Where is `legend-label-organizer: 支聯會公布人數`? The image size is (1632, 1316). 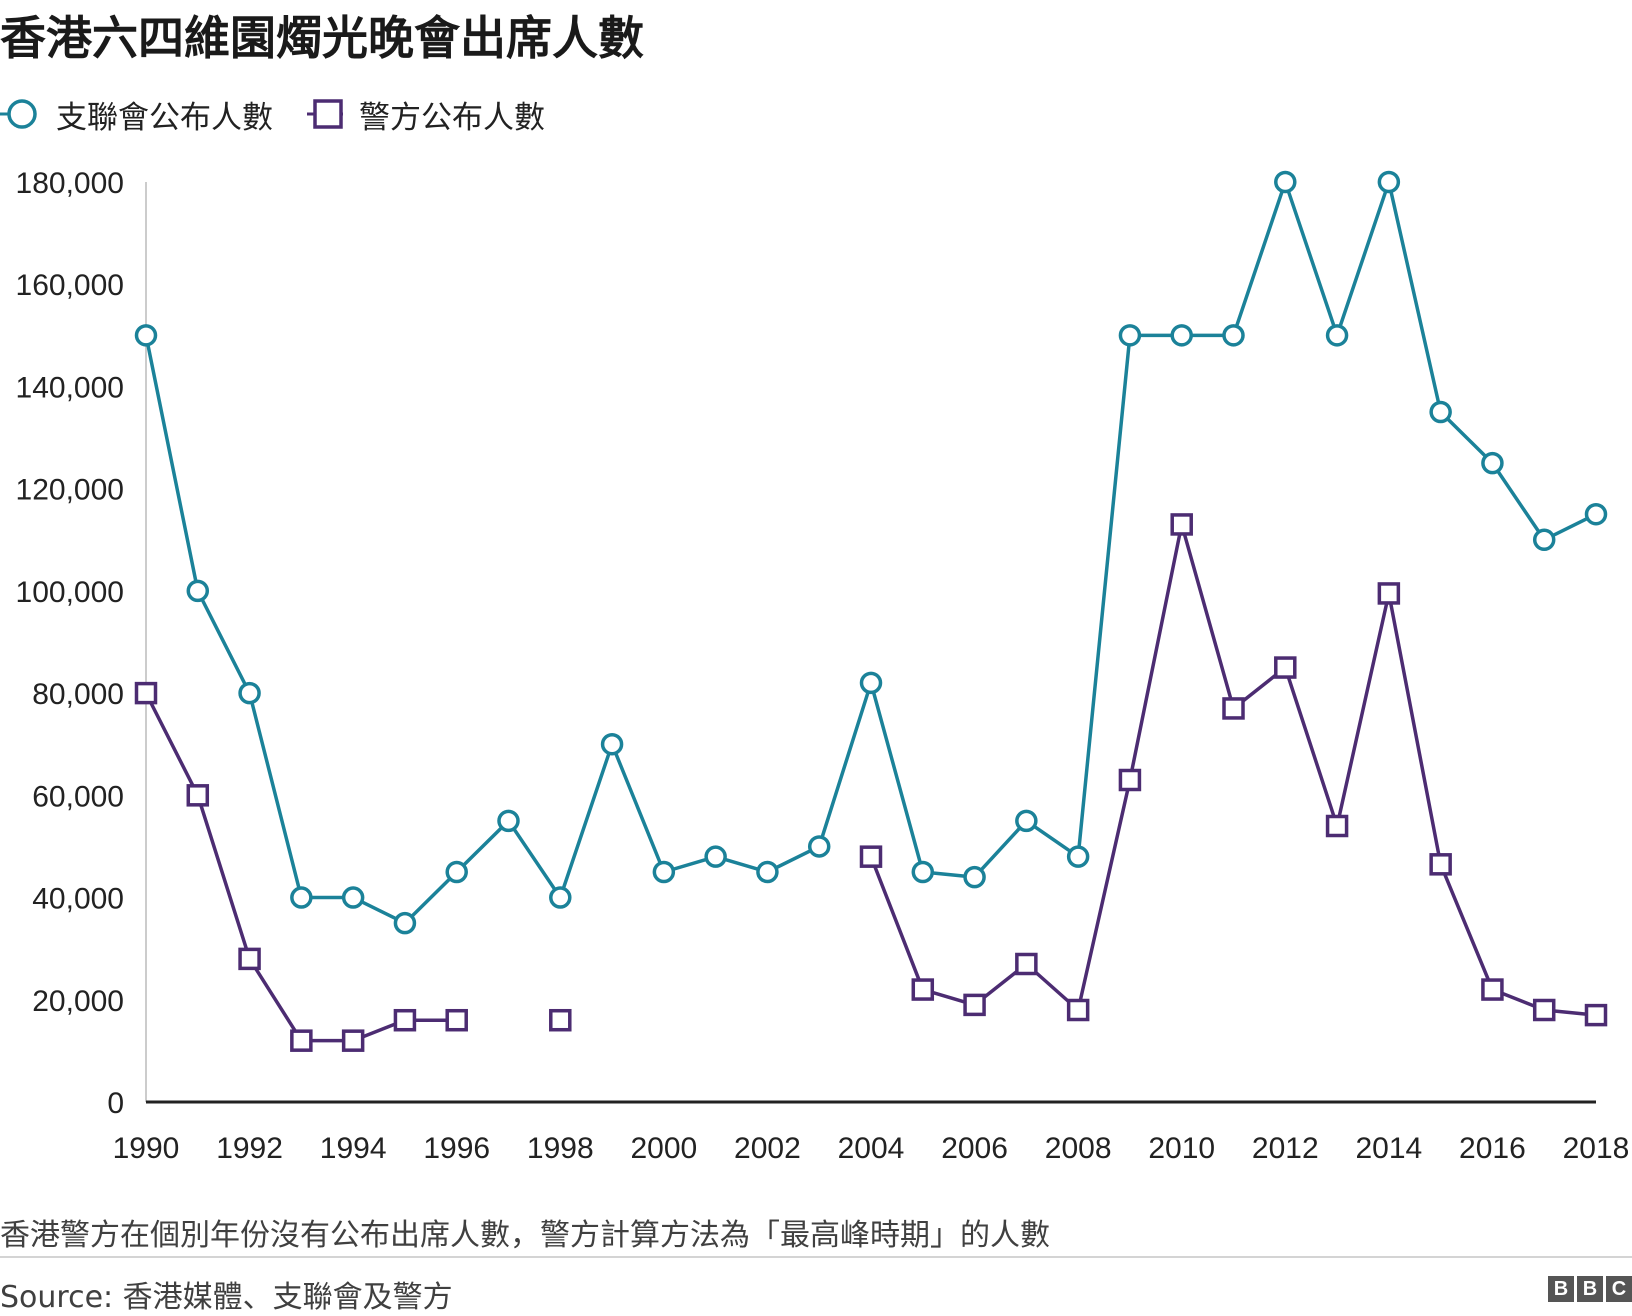
legend-label-organizer: 支聯會公布人數 is located at coordinates (164, 117).